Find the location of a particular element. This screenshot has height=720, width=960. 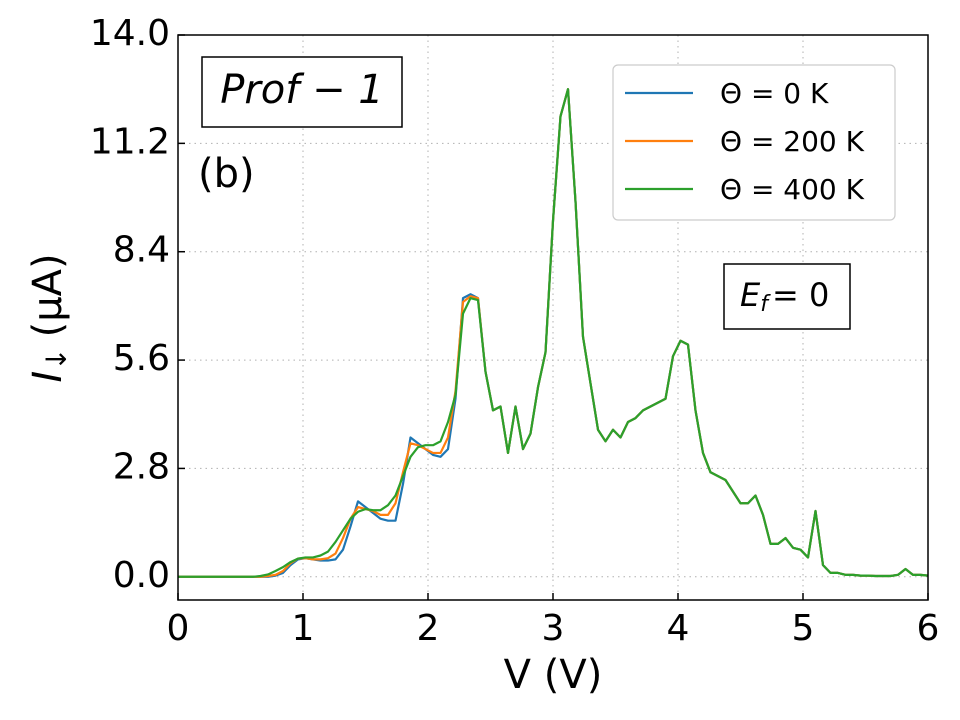

x-tick-label: 3 is located at coordinates (553, 628).